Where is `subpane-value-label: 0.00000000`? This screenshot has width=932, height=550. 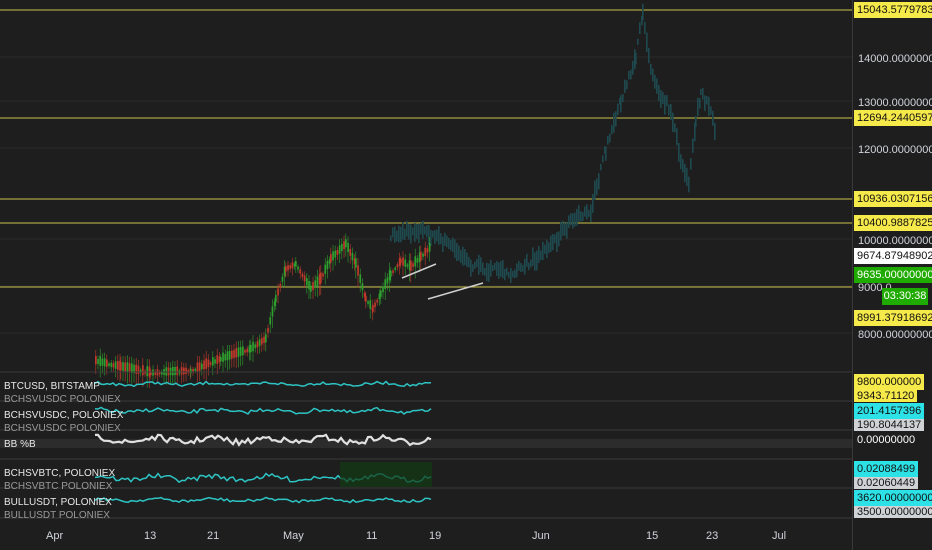 subpane-value-label: 0.00000000 is located at coordinates (886, 440).